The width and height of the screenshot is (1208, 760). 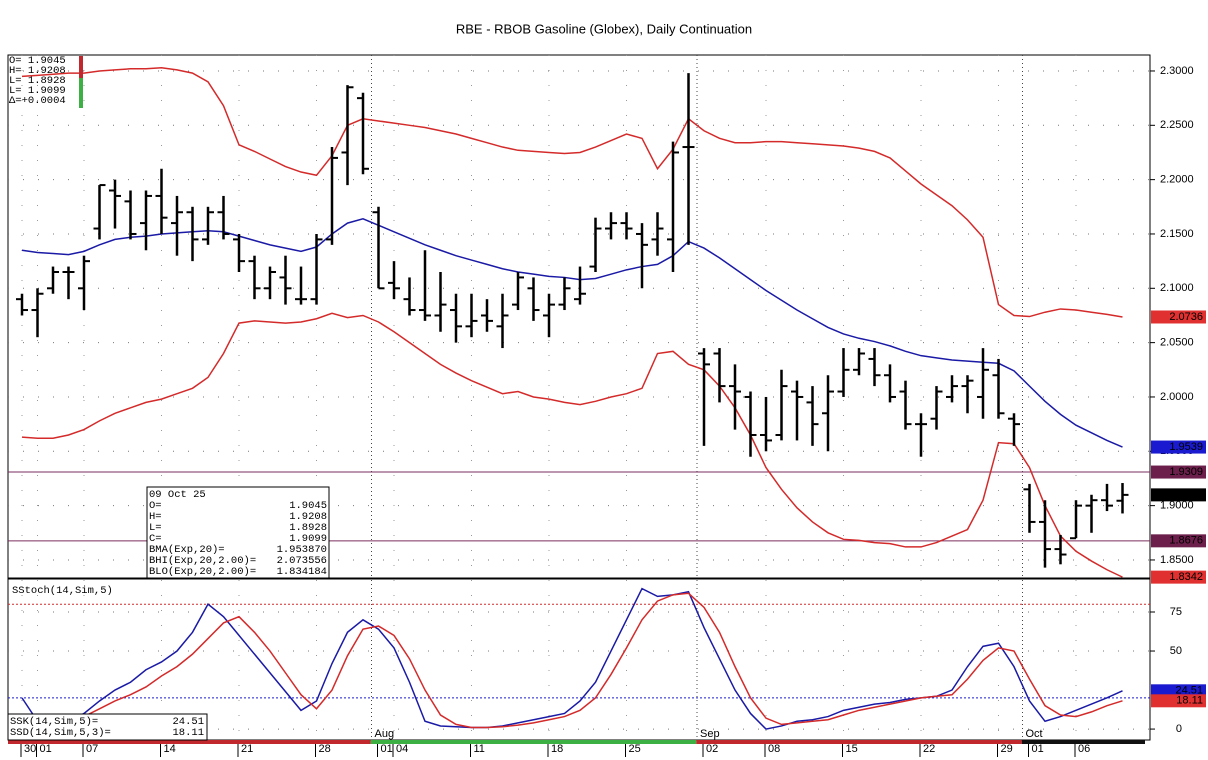 What do you see at coordinates (92, 749) in the screenshot?
I see `x-tick-label: 07` at bounding box center [92, 749].